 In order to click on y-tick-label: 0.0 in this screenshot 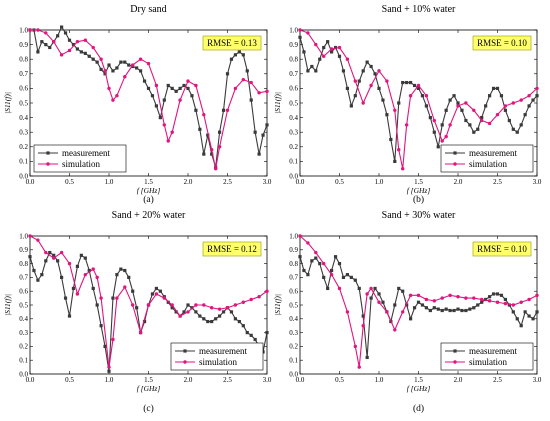, I will do `click(293, 374)`.